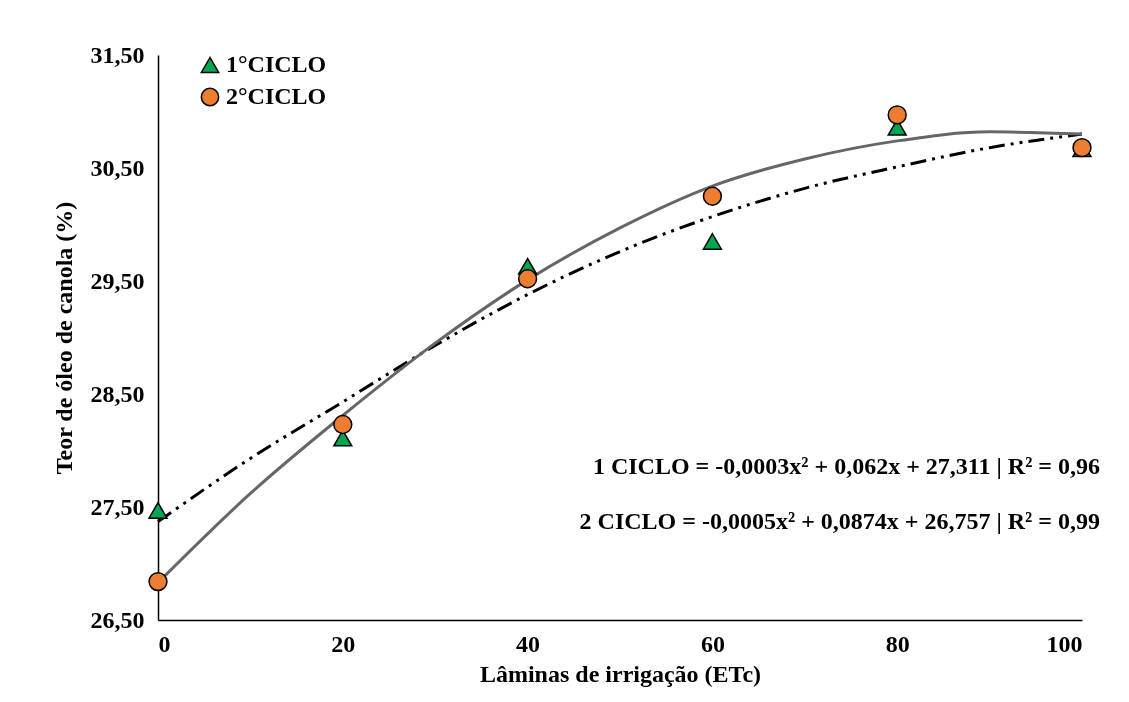  I want to click on y-axis-title: Teor de óleo de canola (%), so click(63, 338).